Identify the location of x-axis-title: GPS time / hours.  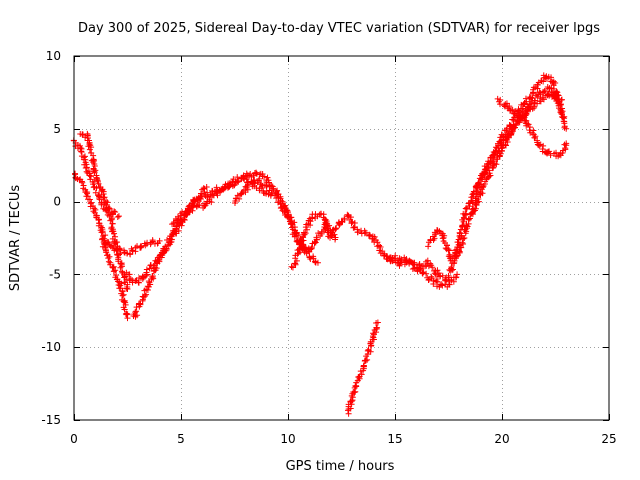
(340, 466).